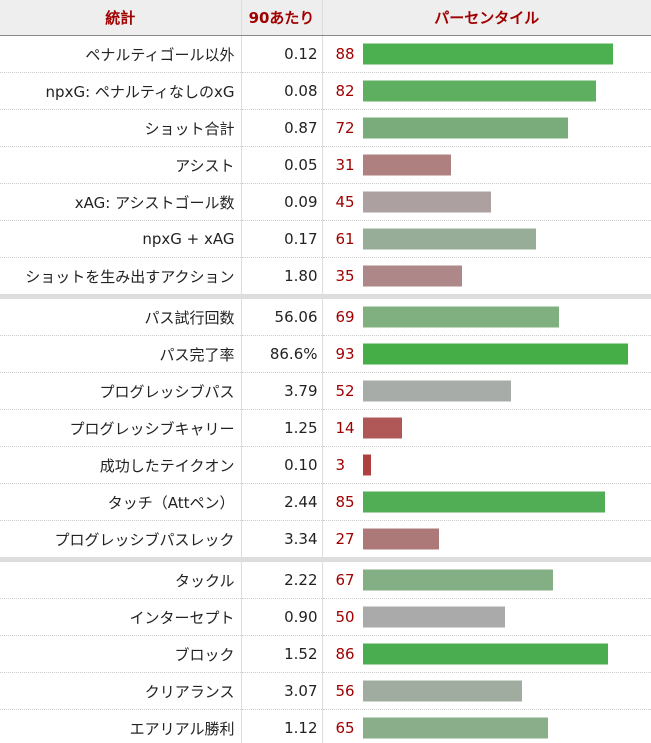 The width and height of the screenshot is (651, 743). Describe the element at coordinates (120, 354) in the screenshot. I see `stat-name: パス完了率` at that location.